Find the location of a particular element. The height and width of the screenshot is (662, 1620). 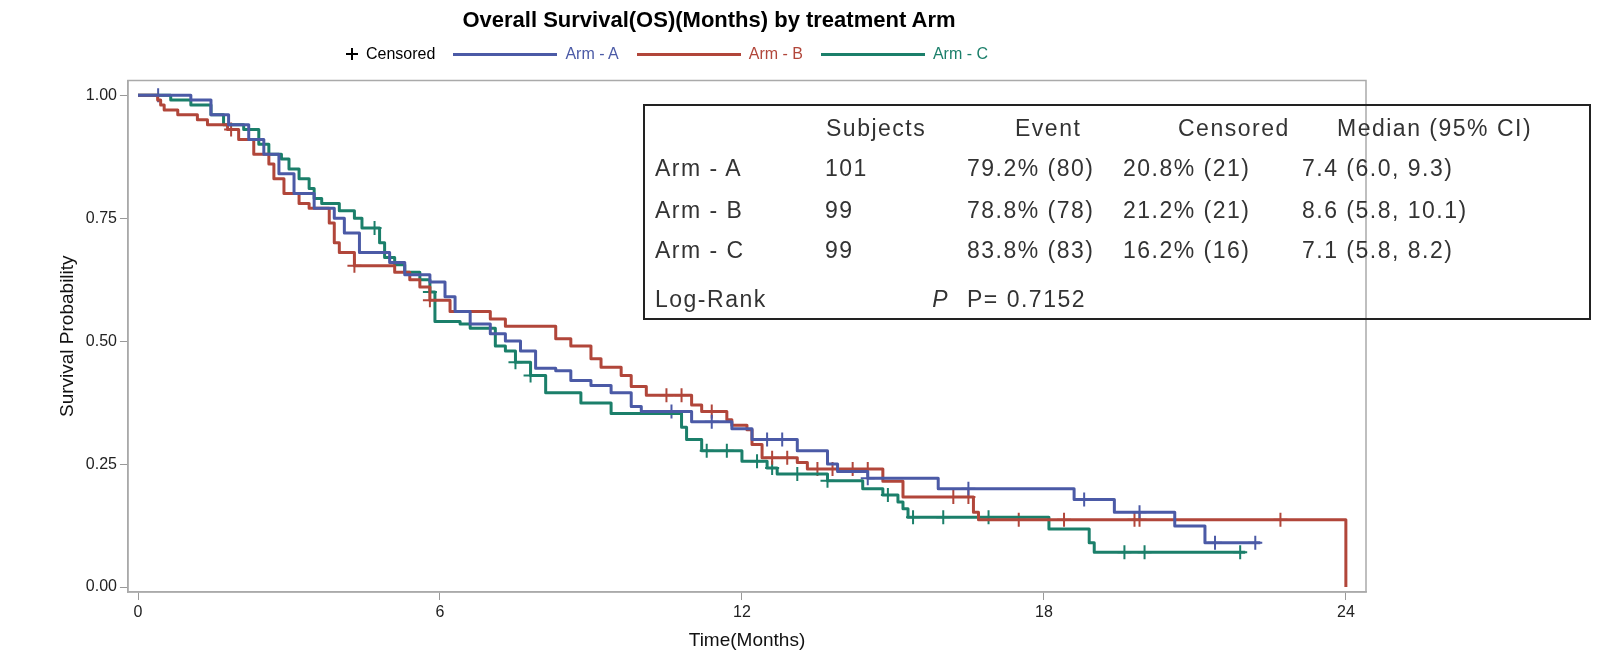

text: Arm - B is located at coordinates (775, 54).